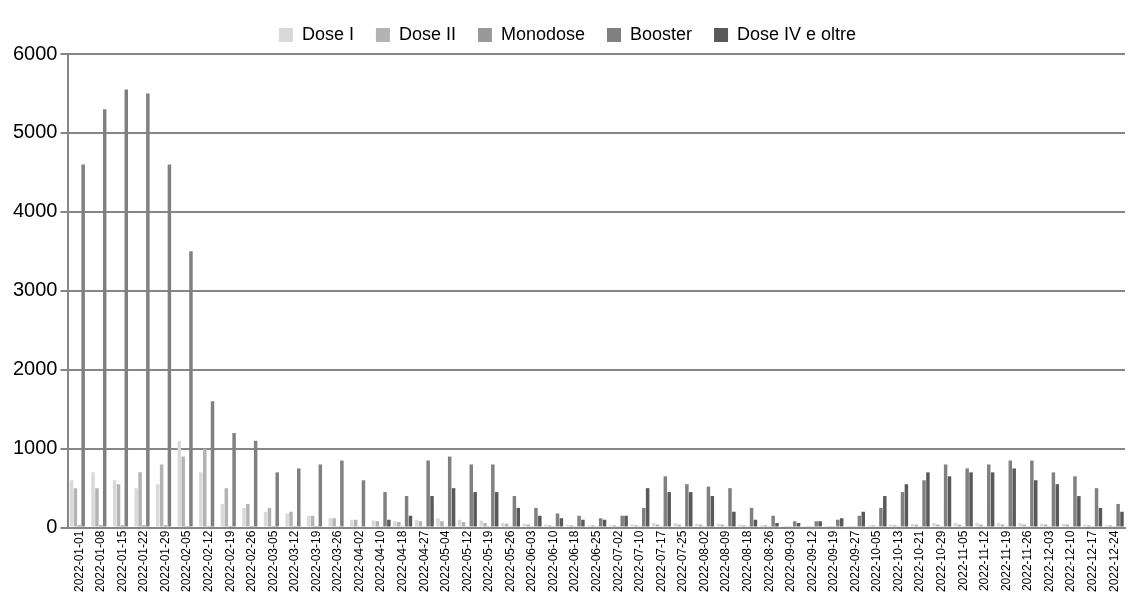  I want to click on y-tick-label: 6000, so click(35, 52).